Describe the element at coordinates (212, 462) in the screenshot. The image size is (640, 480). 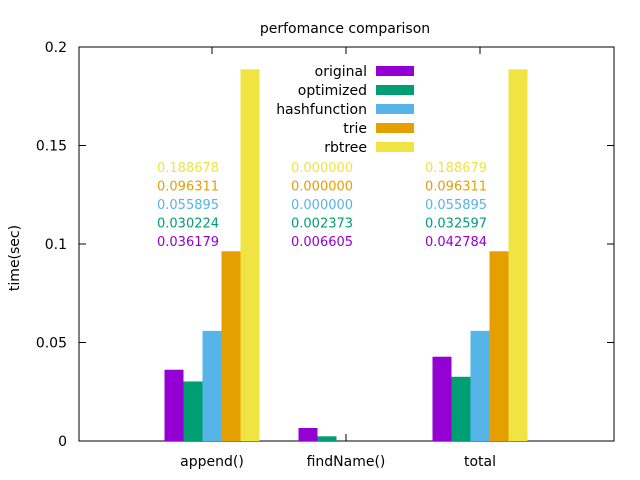
I see `x-tick-label: append()` at that location.